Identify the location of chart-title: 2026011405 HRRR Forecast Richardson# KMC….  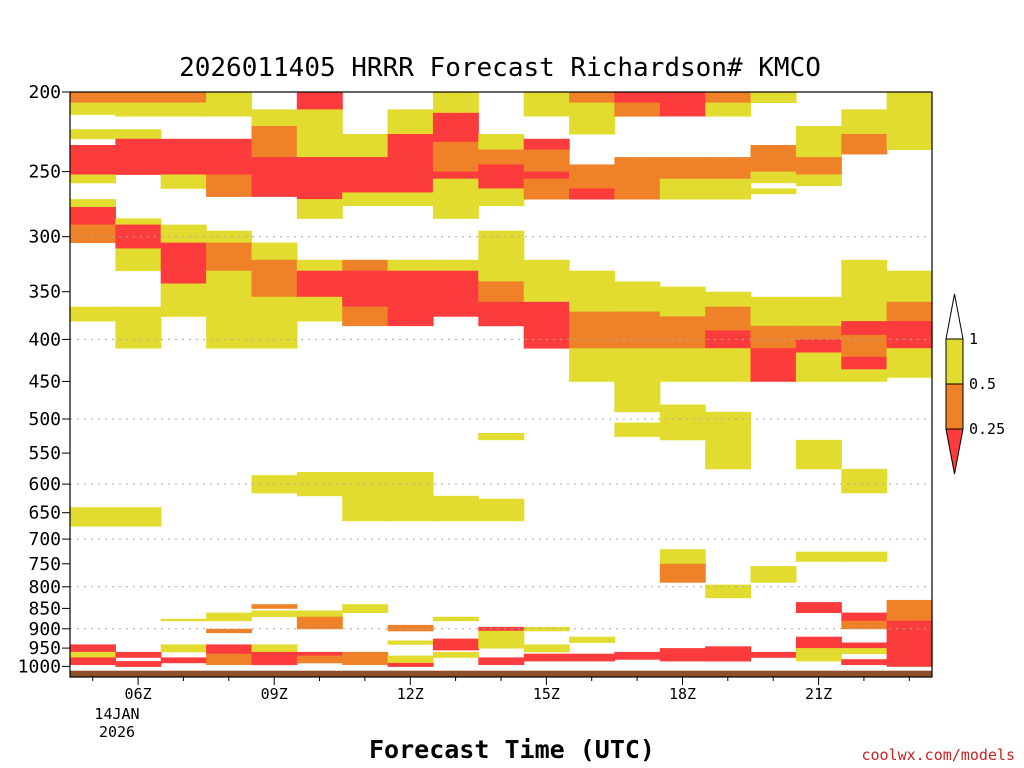
(500, 68).